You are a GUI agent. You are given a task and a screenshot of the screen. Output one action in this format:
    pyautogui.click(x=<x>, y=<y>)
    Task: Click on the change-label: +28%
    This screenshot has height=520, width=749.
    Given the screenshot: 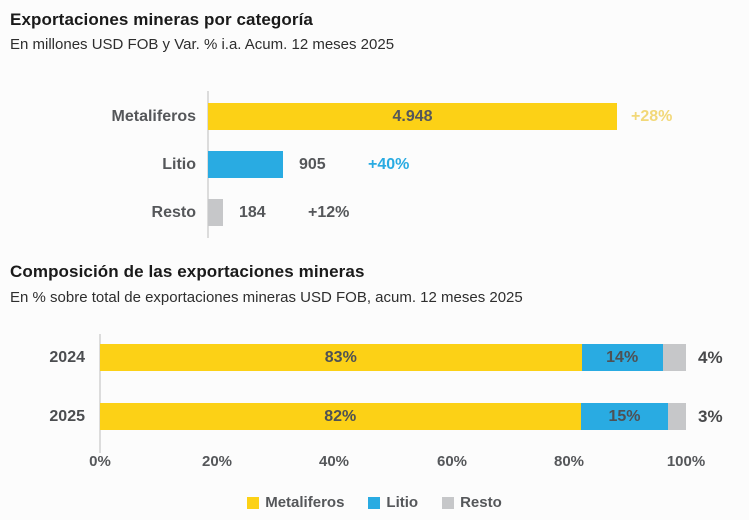 What is the action you would take?
    pyautogui.click(x=652, y=116)
    